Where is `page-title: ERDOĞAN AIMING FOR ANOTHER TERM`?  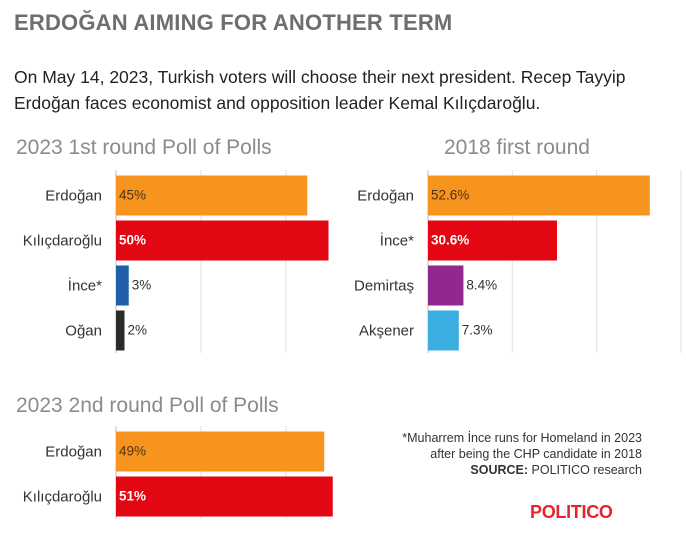 page-title: ERDOĞAN AIMING FOR ANOTHER TERM is located at coordinates (233, 22).